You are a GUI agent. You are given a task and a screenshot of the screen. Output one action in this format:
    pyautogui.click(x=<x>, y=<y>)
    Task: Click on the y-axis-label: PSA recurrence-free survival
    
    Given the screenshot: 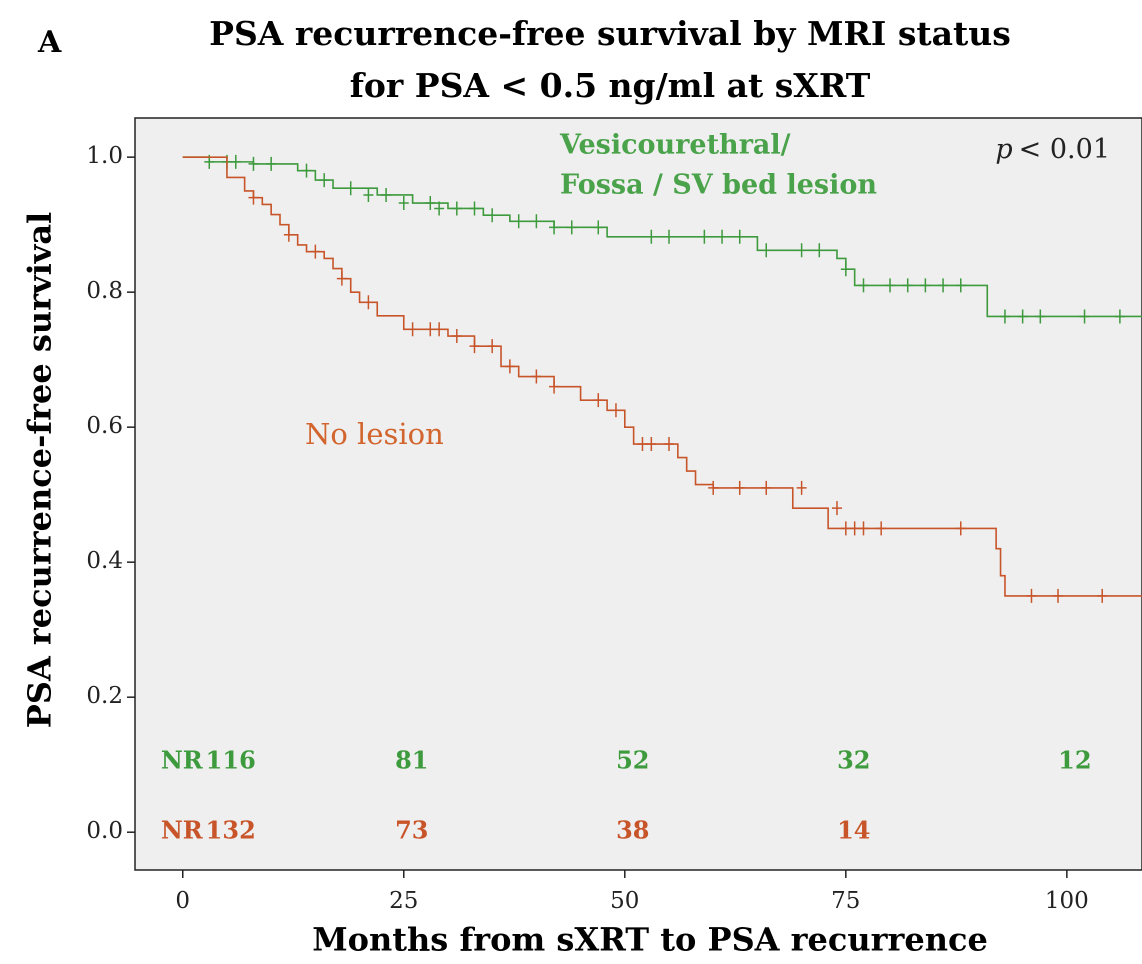 What is the action you would take?
    pyautogui.click(x=40, y=470)
    